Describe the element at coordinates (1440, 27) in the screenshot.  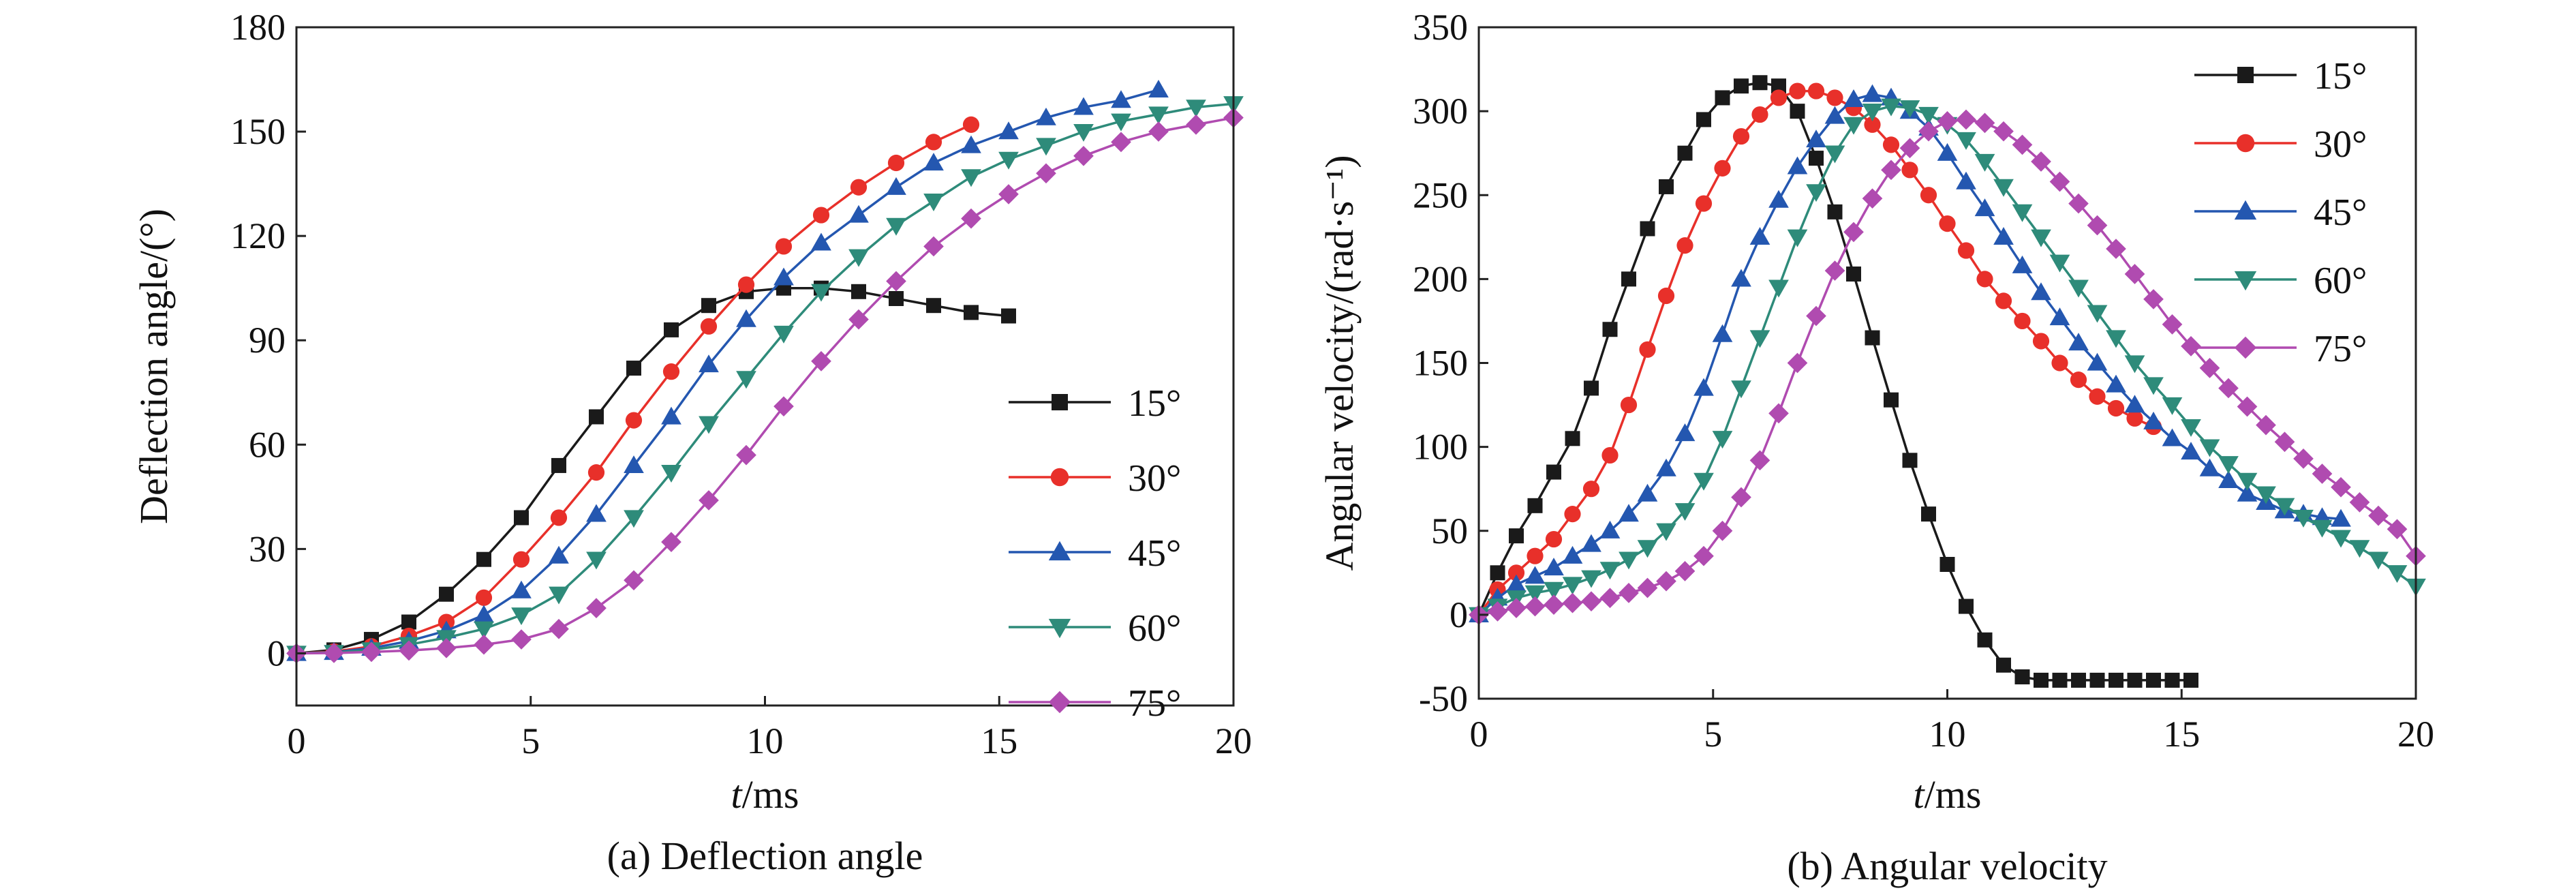
I see `y-tick-label: 350` at that location.